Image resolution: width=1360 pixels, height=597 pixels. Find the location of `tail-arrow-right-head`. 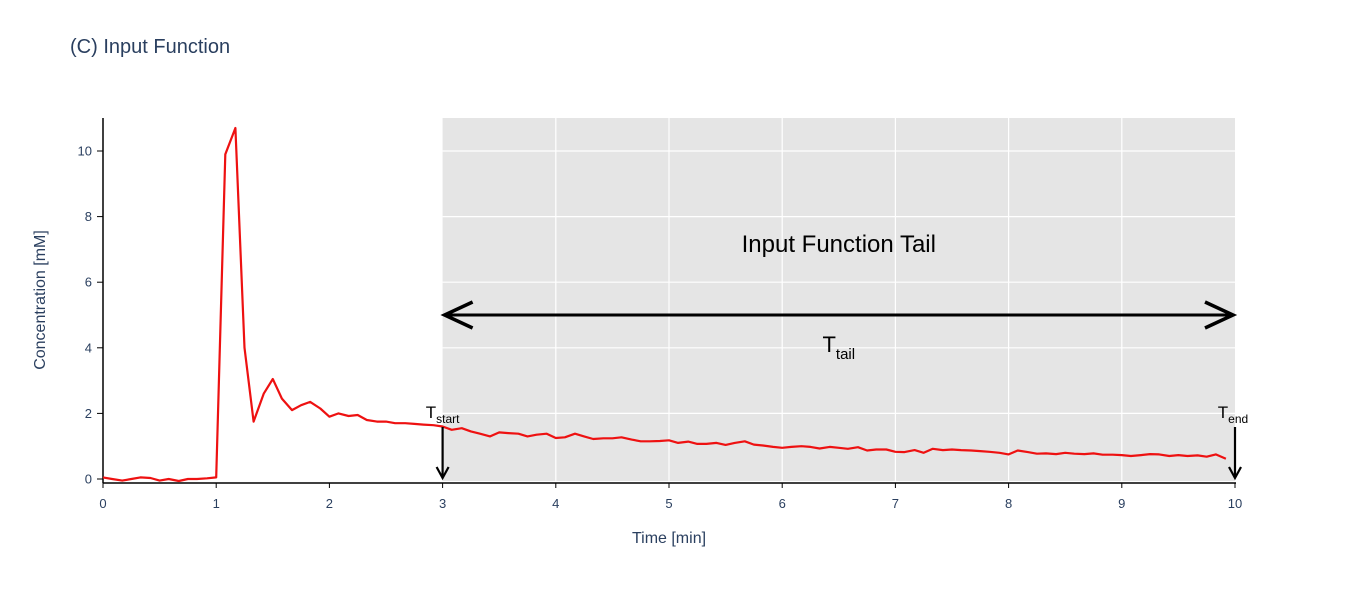

tail-arrow-right-head is located at coordinates (1221, 315).